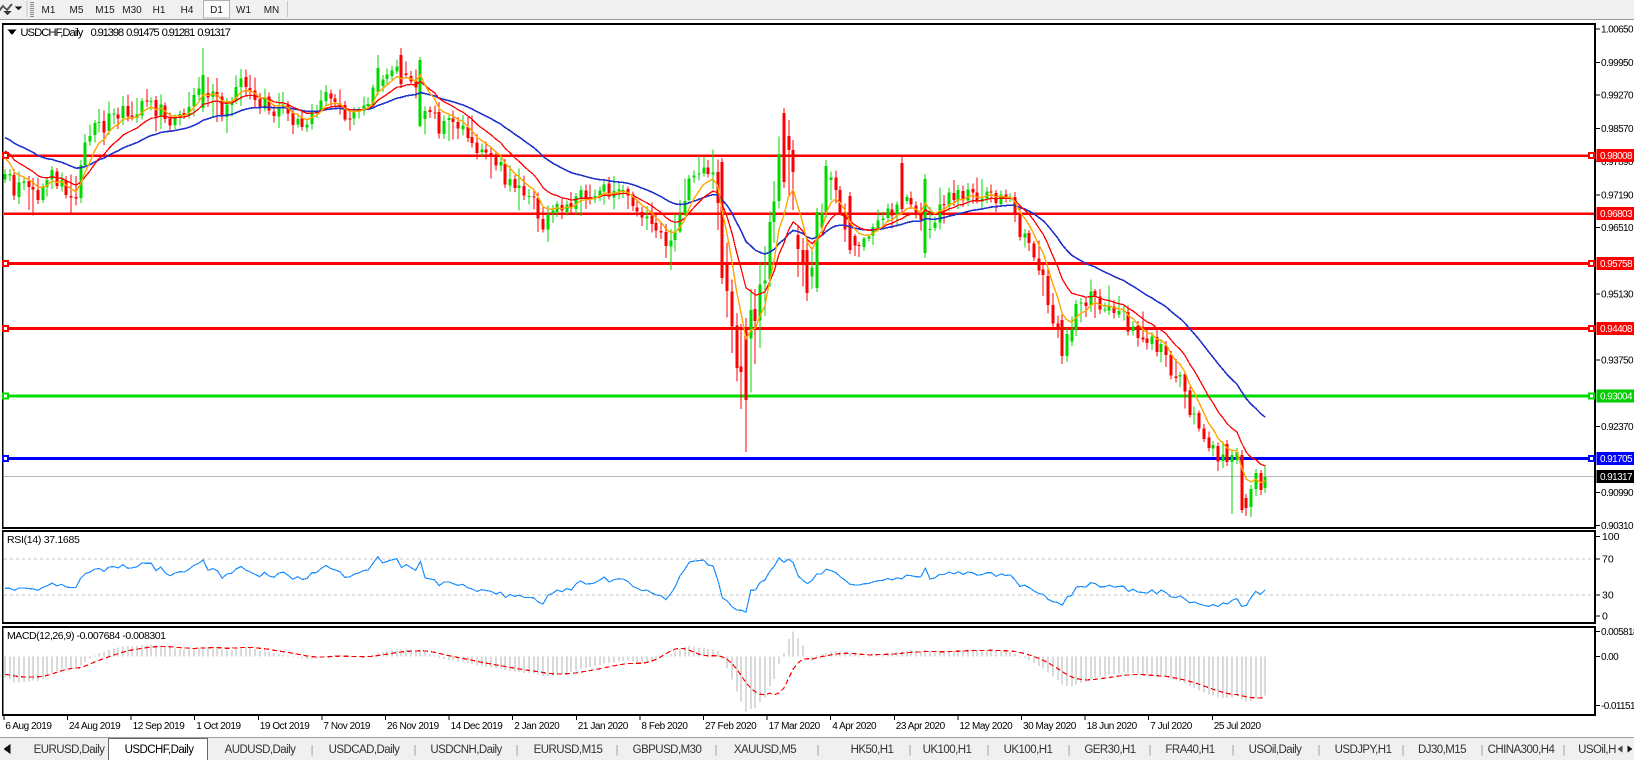 The height and width of the screenshot is (760, 1634). Describe the element at coordinates (187, 10) in the screenshot. I see `svg-text: H4` at that location.